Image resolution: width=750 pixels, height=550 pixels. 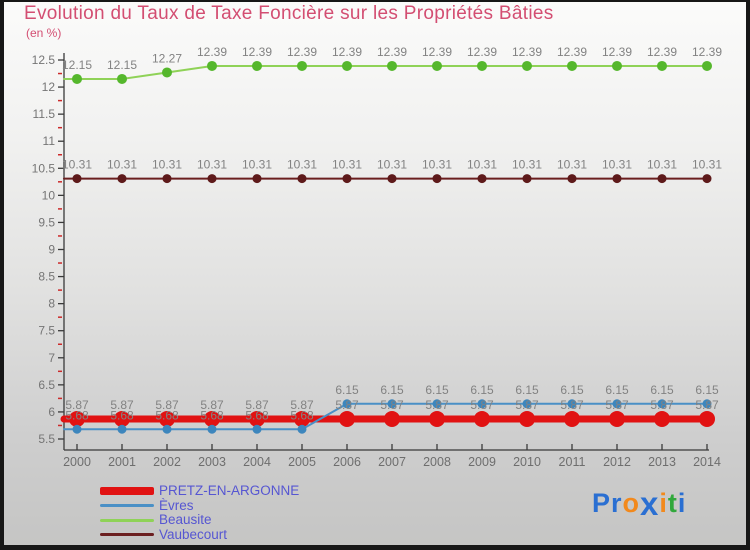 I want to click on proxiti-logo: Proxiti, so click(x=639, y=503).